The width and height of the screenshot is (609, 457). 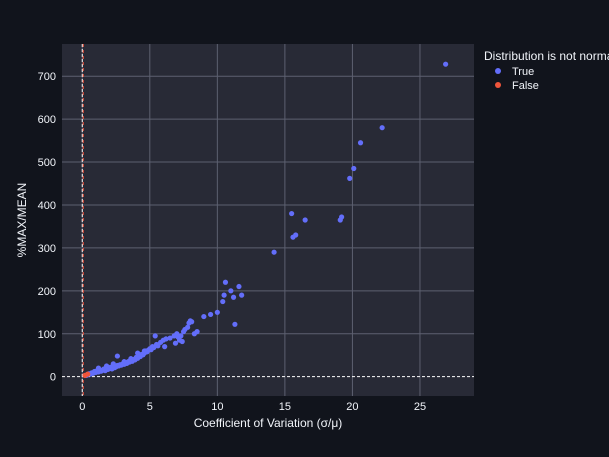 I want to click on legend: Distribution is not normal True False, so click(x=546, y=70).